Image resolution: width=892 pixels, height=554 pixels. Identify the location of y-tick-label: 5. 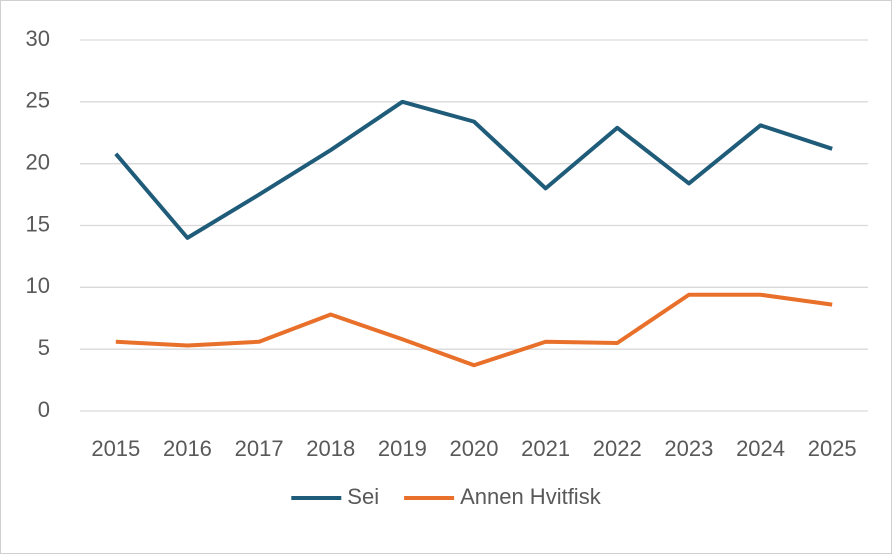
(44, 347).